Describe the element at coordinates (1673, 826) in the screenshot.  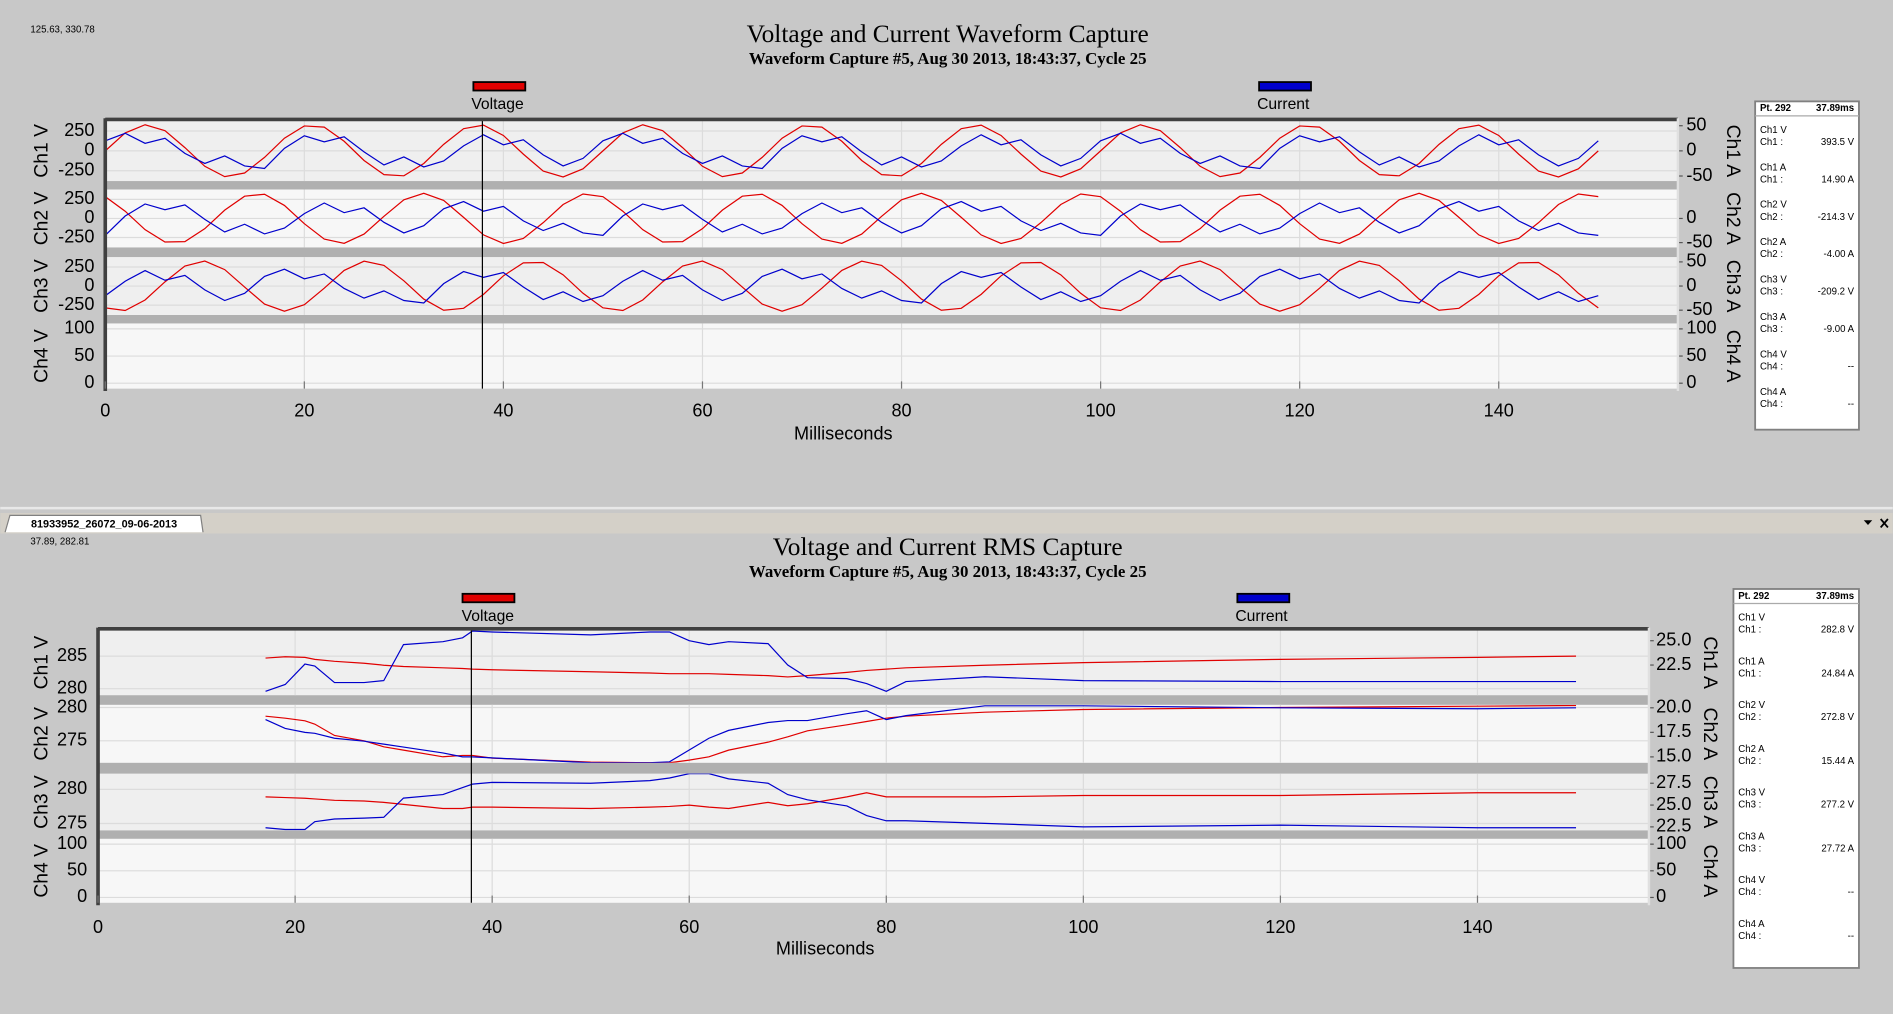
I see `y2-tick-label: 22.5` at that location.